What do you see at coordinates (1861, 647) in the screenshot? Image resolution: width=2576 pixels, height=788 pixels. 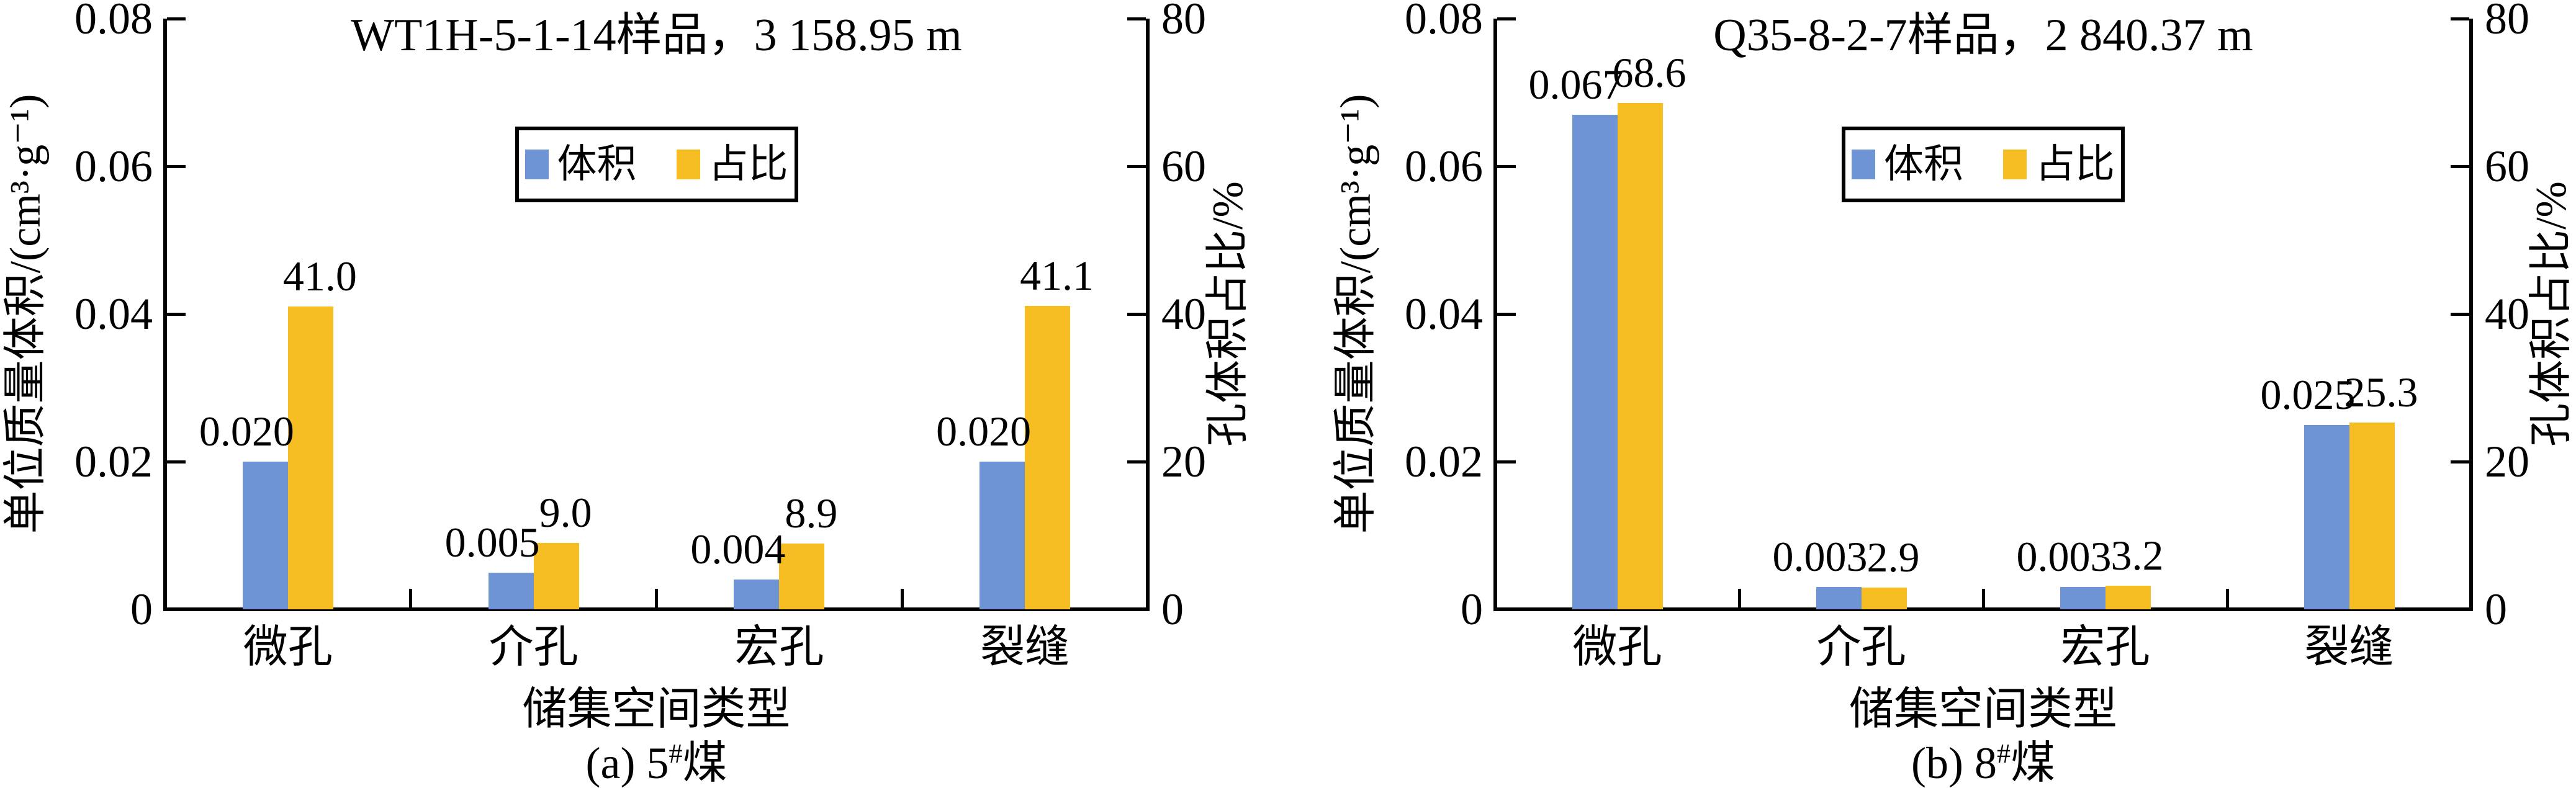 I see `category-label-b-1: 介孔` at bounding box center [1861, 647].